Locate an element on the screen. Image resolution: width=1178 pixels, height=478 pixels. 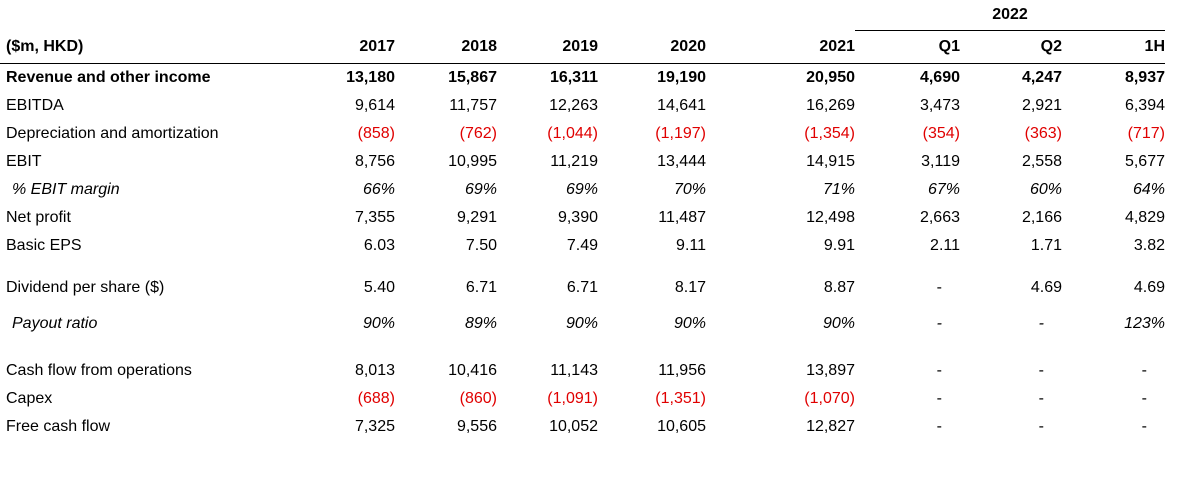
cell-value: 9,556 is located at coordinates (476, 426).